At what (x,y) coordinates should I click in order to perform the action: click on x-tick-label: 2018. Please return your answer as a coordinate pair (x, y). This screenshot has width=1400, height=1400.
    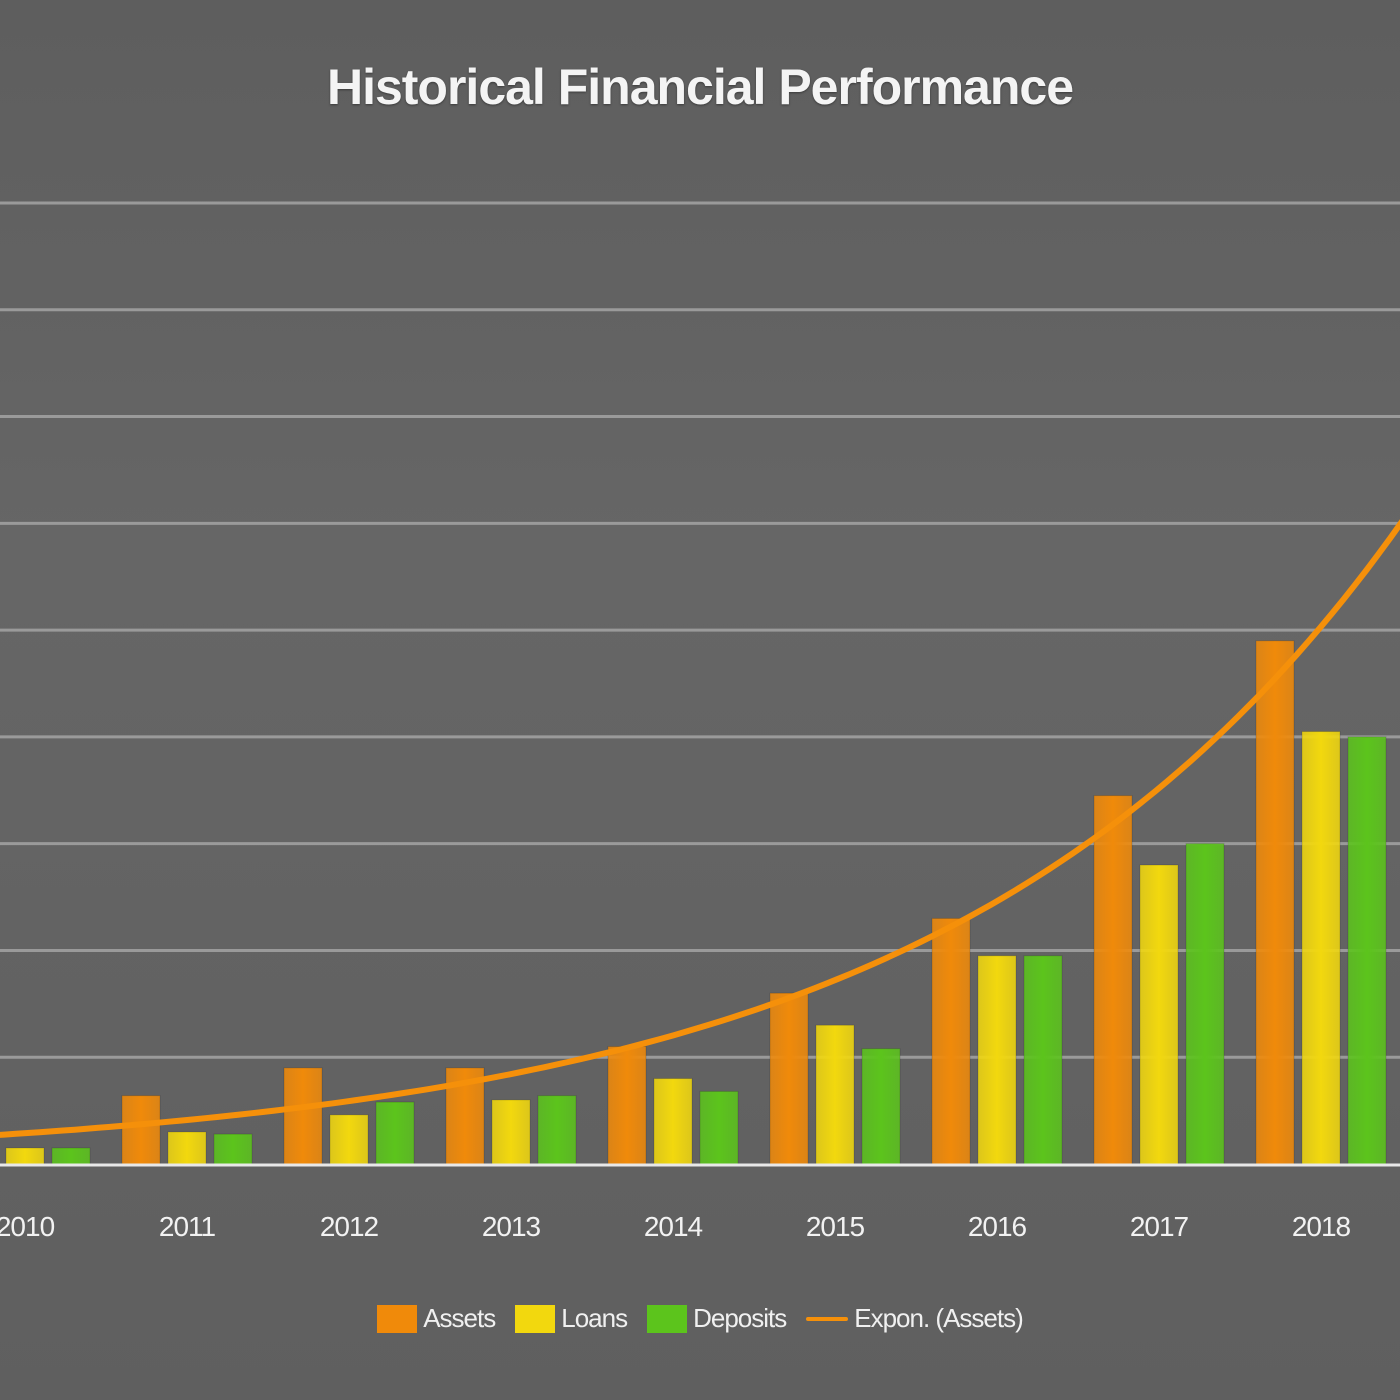
    Looking at the image, I should click on (1321, 1226).